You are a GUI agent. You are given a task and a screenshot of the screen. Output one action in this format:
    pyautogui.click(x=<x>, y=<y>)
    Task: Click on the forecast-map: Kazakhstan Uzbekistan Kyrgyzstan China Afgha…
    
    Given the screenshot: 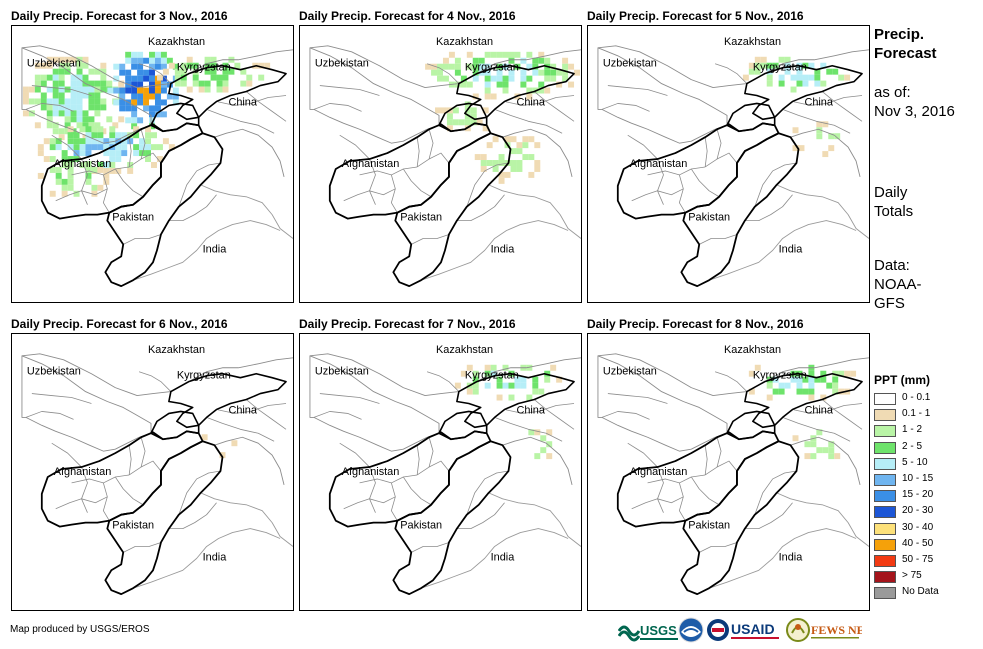 What is the action you would take?
    pyautogui.click(x=152, y=164)
    